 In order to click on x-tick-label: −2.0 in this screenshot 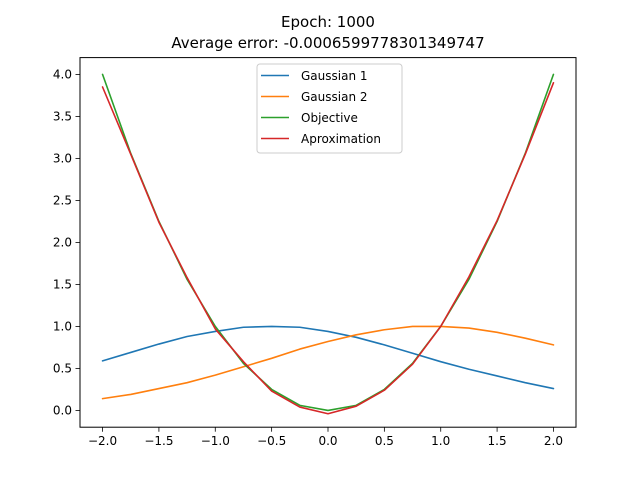, I will do `click(102, 441)`.